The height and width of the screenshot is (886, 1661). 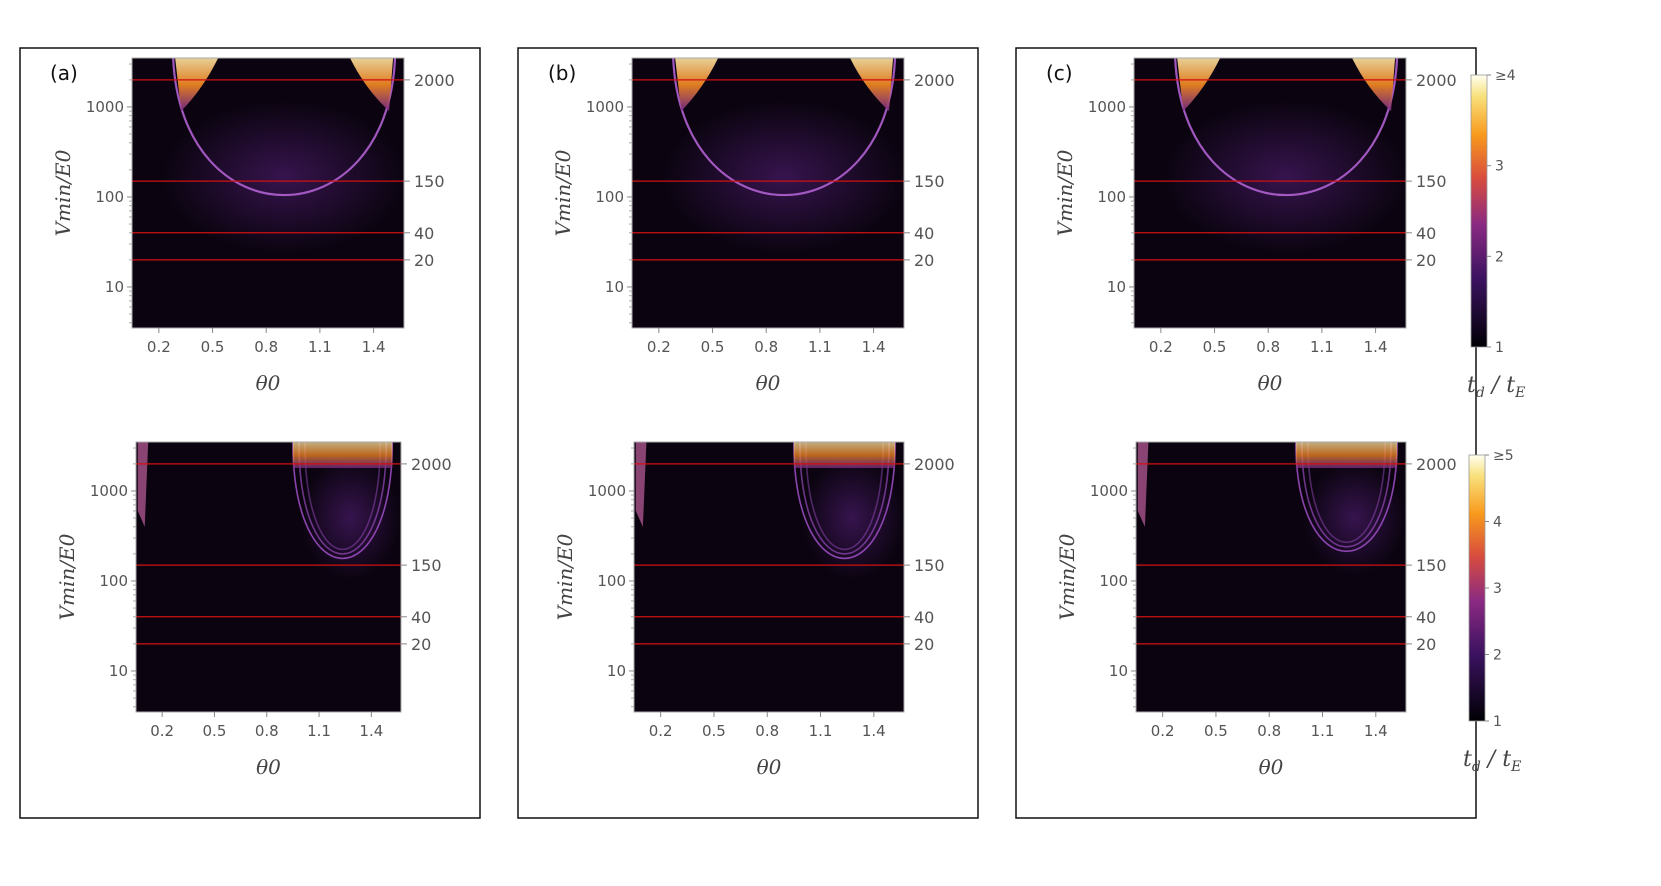 What do you see at coordinates (1496, 234) in the screenshot?
I see `colorbar-top: 1 2 3 ≥4 td / tE` at bounding box center [1496, 234].